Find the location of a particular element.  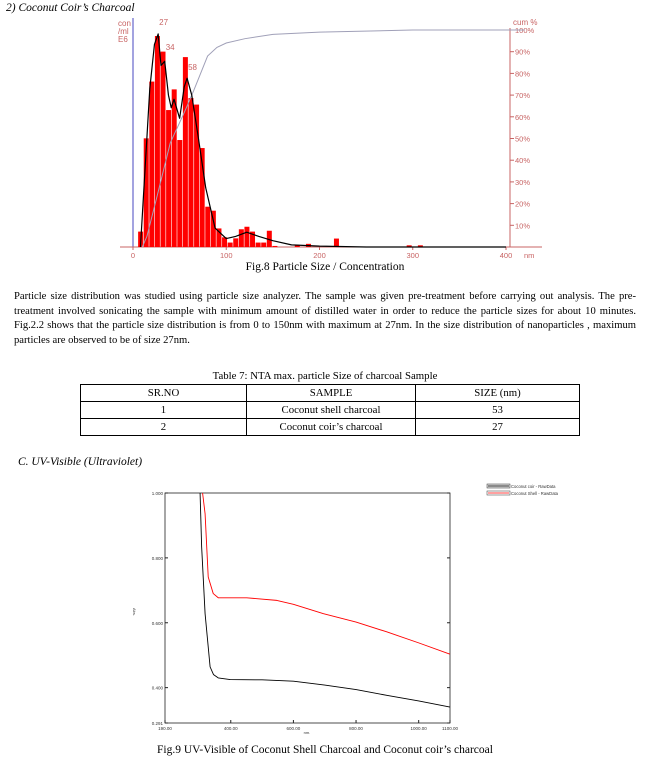

y2-tick-label: 80% is located at coordinates (522, 73).